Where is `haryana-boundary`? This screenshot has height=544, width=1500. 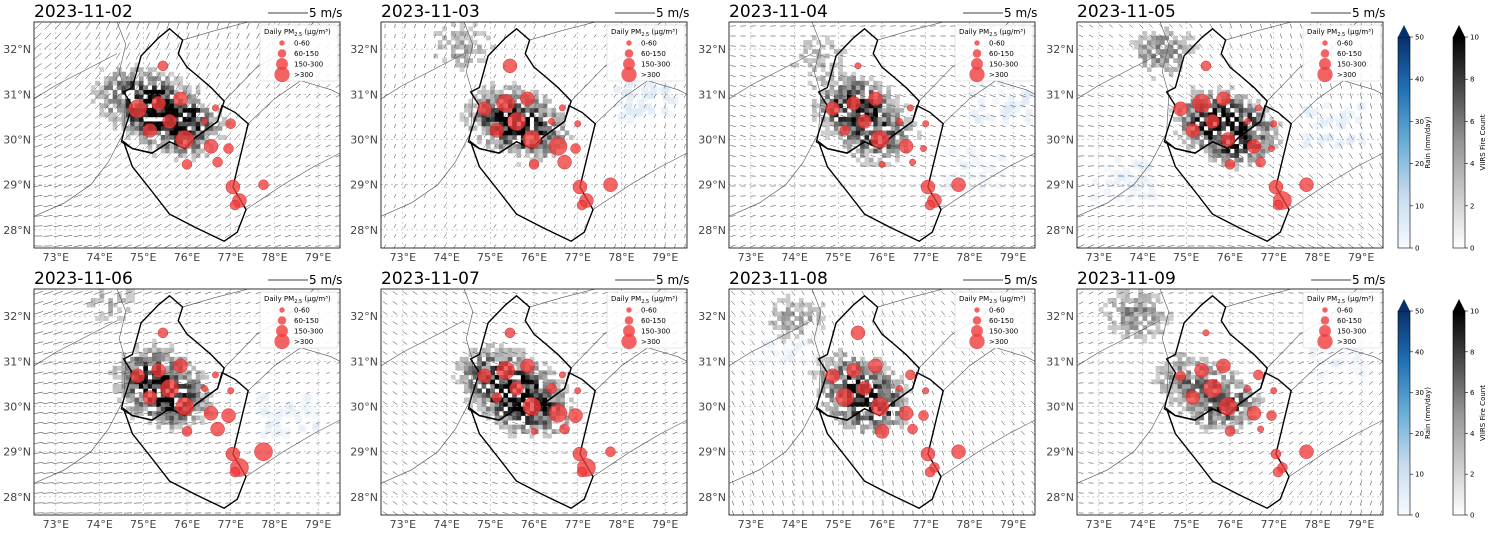
haryana-boundary is located at coordinates (1228, 173).